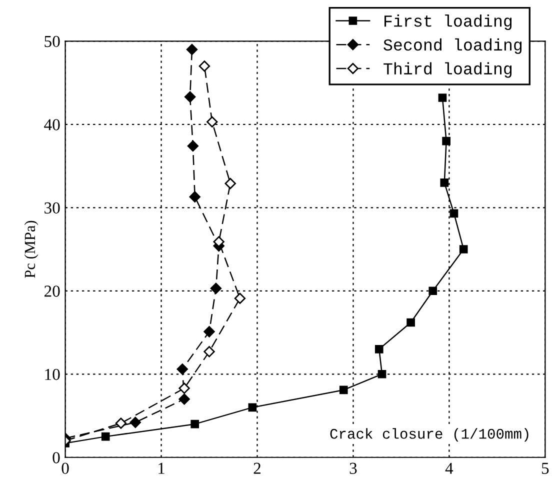 The image size is (558, 484). I want to click on x-tick-label: 4, so click(449, 468).